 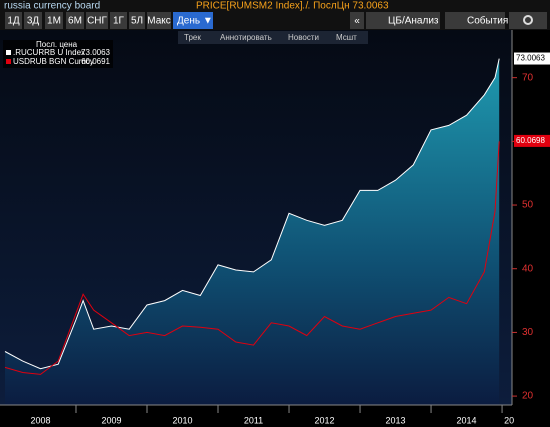 What do you see at coordinates (528, 396) in the screenshot?
I see `y-tick-label: 20` at bounding box center [528, 396].